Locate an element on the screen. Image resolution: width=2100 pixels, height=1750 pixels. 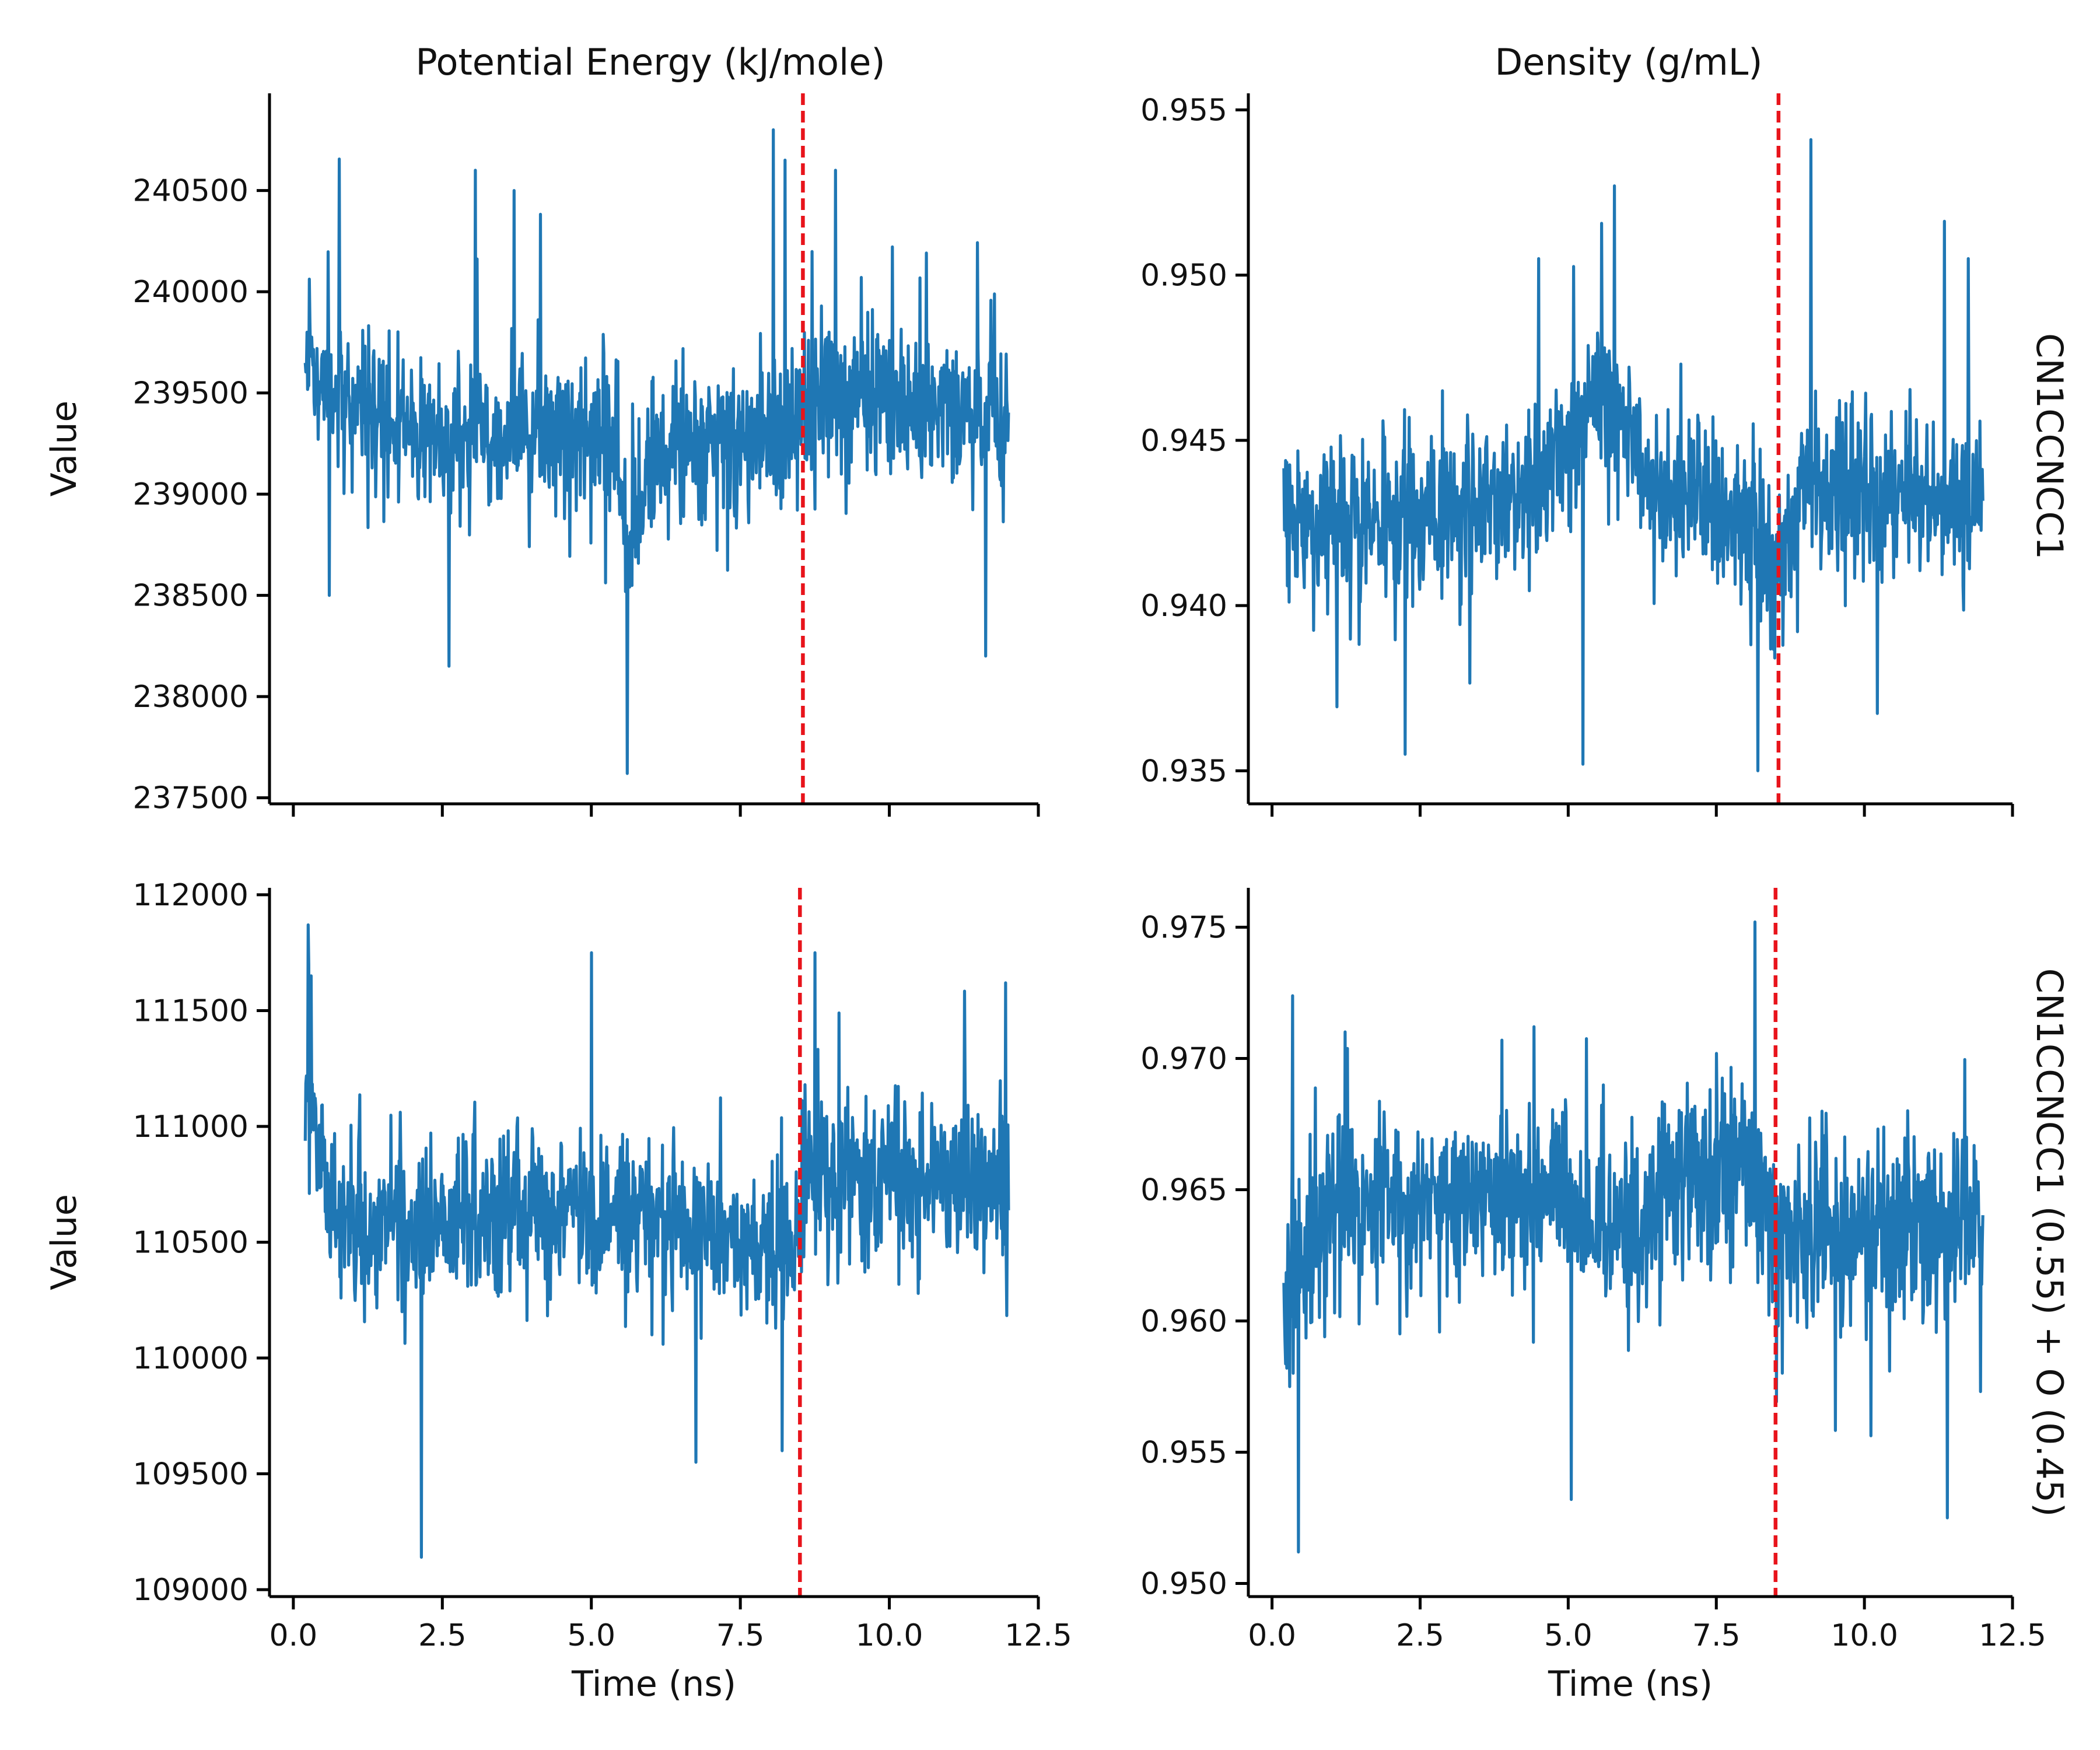
y-tick-label: 239500 is located at coordinates (190, 393).